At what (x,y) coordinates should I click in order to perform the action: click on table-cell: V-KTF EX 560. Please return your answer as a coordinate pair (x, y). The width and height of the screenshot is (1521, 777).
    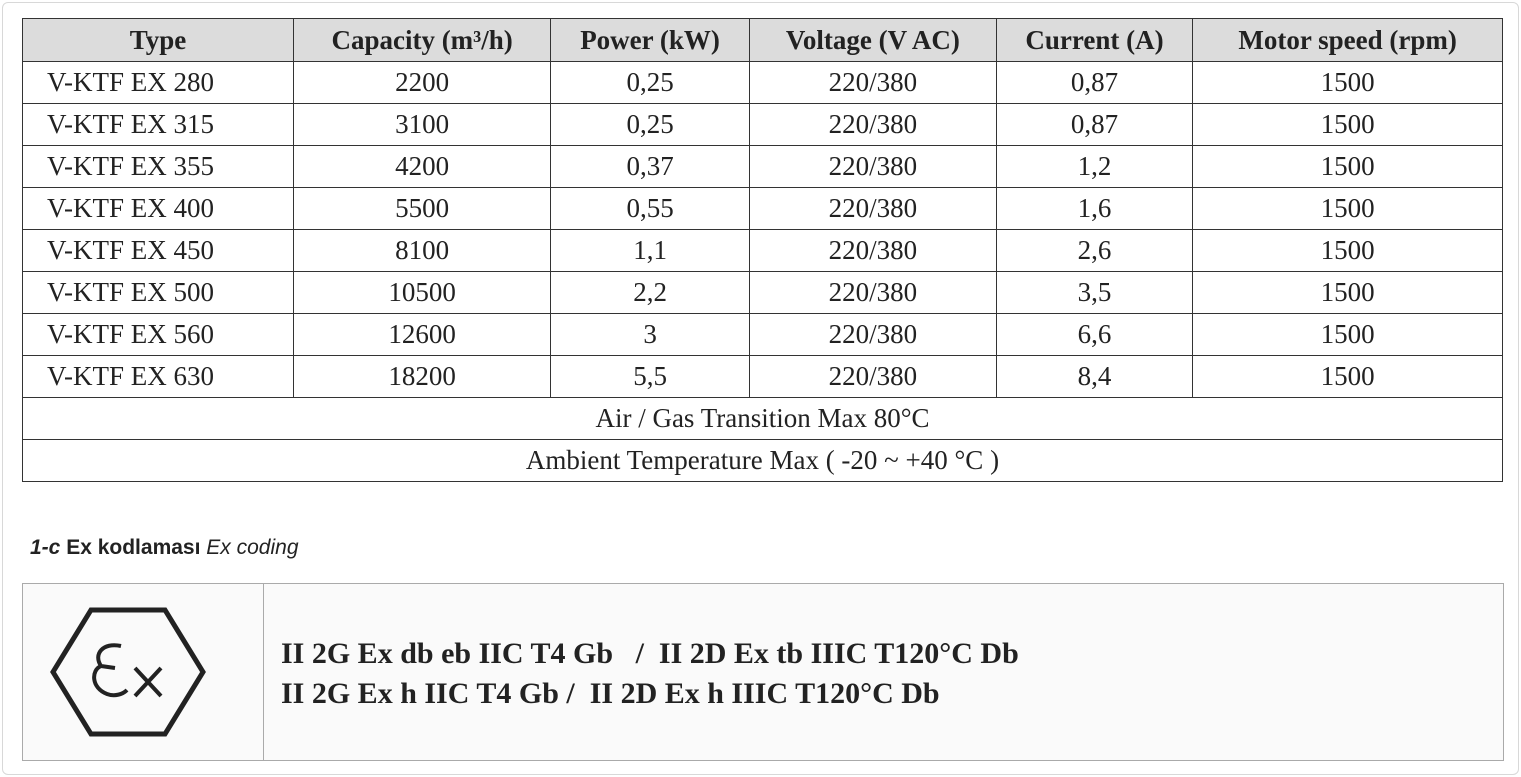
    Looking at the image, I should click on (158, 334).